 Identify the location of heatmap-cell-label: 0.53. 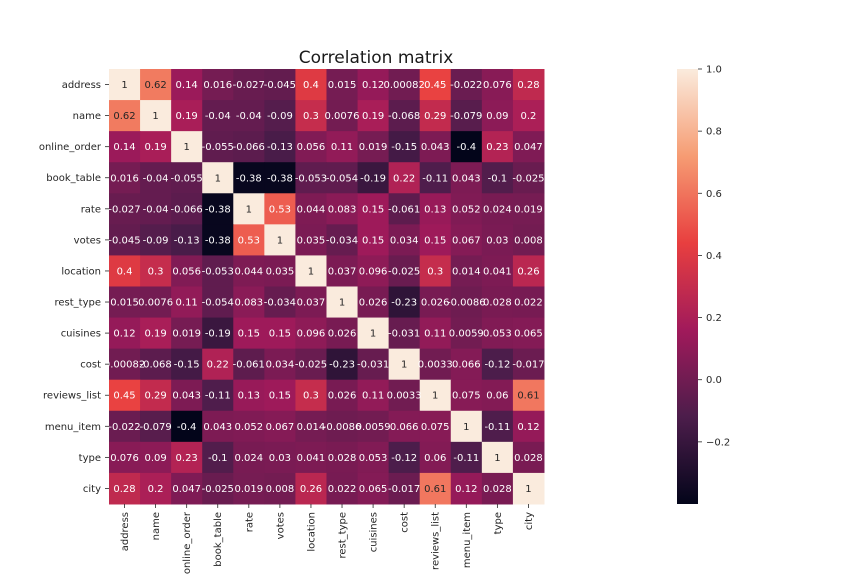
(249, 240).